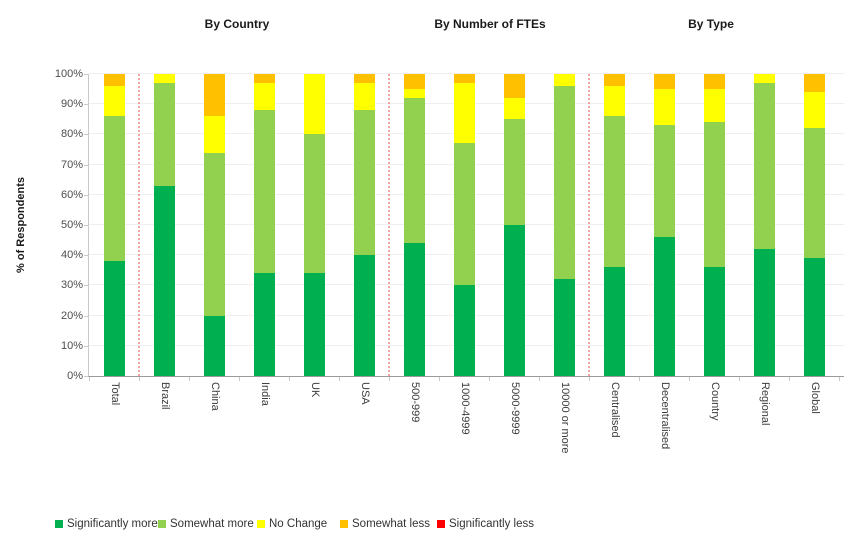 The width and height of the screenshot is (860, 554). I want to click on section-header-by-country: By Country, so click(237, 24).